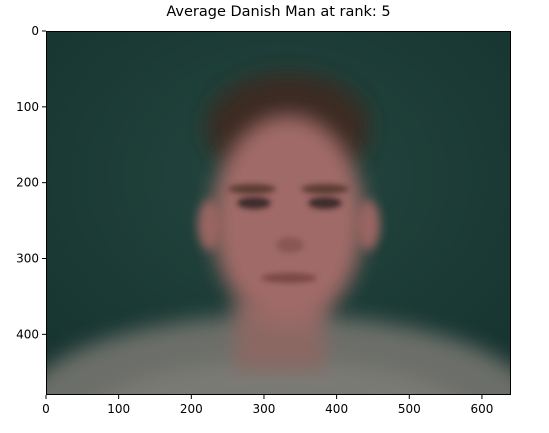  What do you see at coordinates (252, 189) in the screenshot?
I see `left-eyebrow` at bounding box center [252, 189].